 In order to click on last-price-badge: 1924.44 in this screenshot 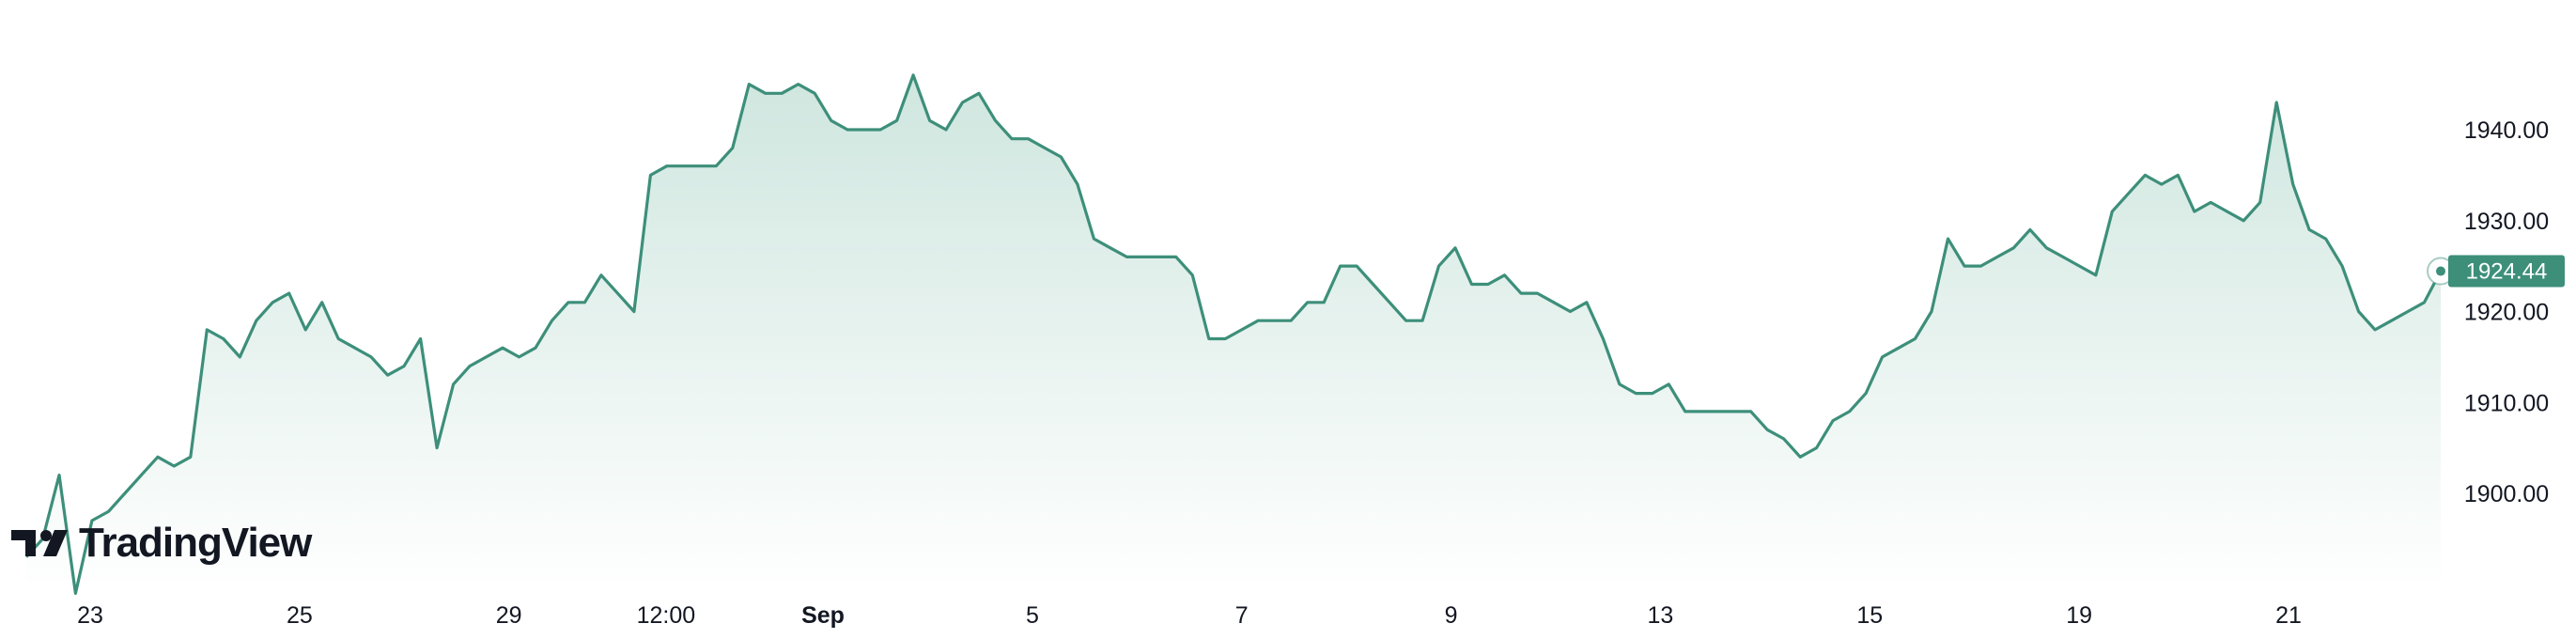, I will do `click(2506, 271)`.